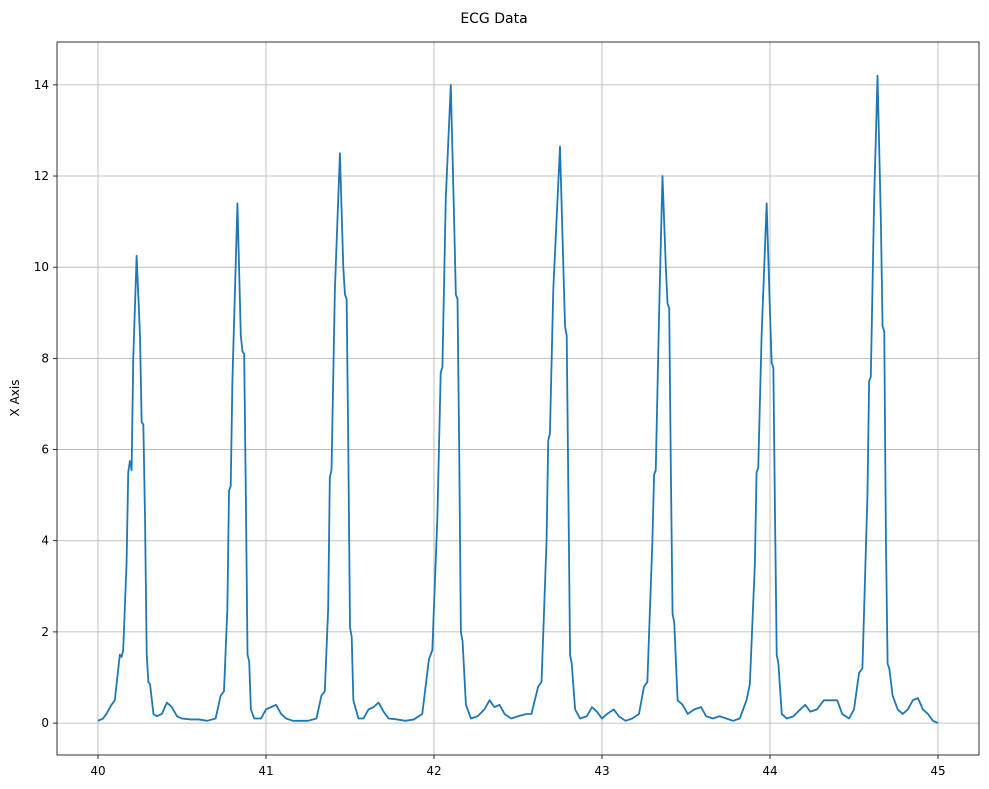 This screenshot has height=789, width=989. Describe the element at coordinates (769, 771) in the screenshot. I see `x-tick-label: 44` at that location.